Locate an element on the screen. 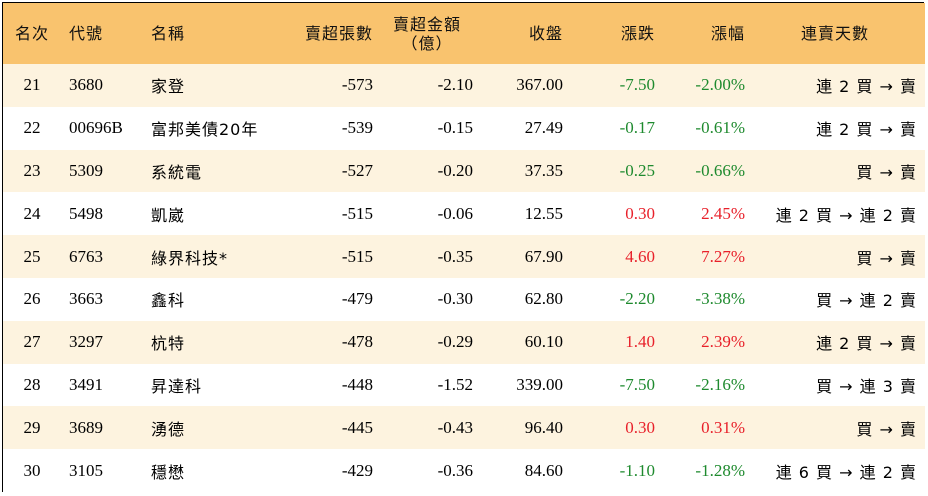 The image size is (928, 496). header-net-sell-amount: 賣超金額 （億） is located at coordinates (431, 33).